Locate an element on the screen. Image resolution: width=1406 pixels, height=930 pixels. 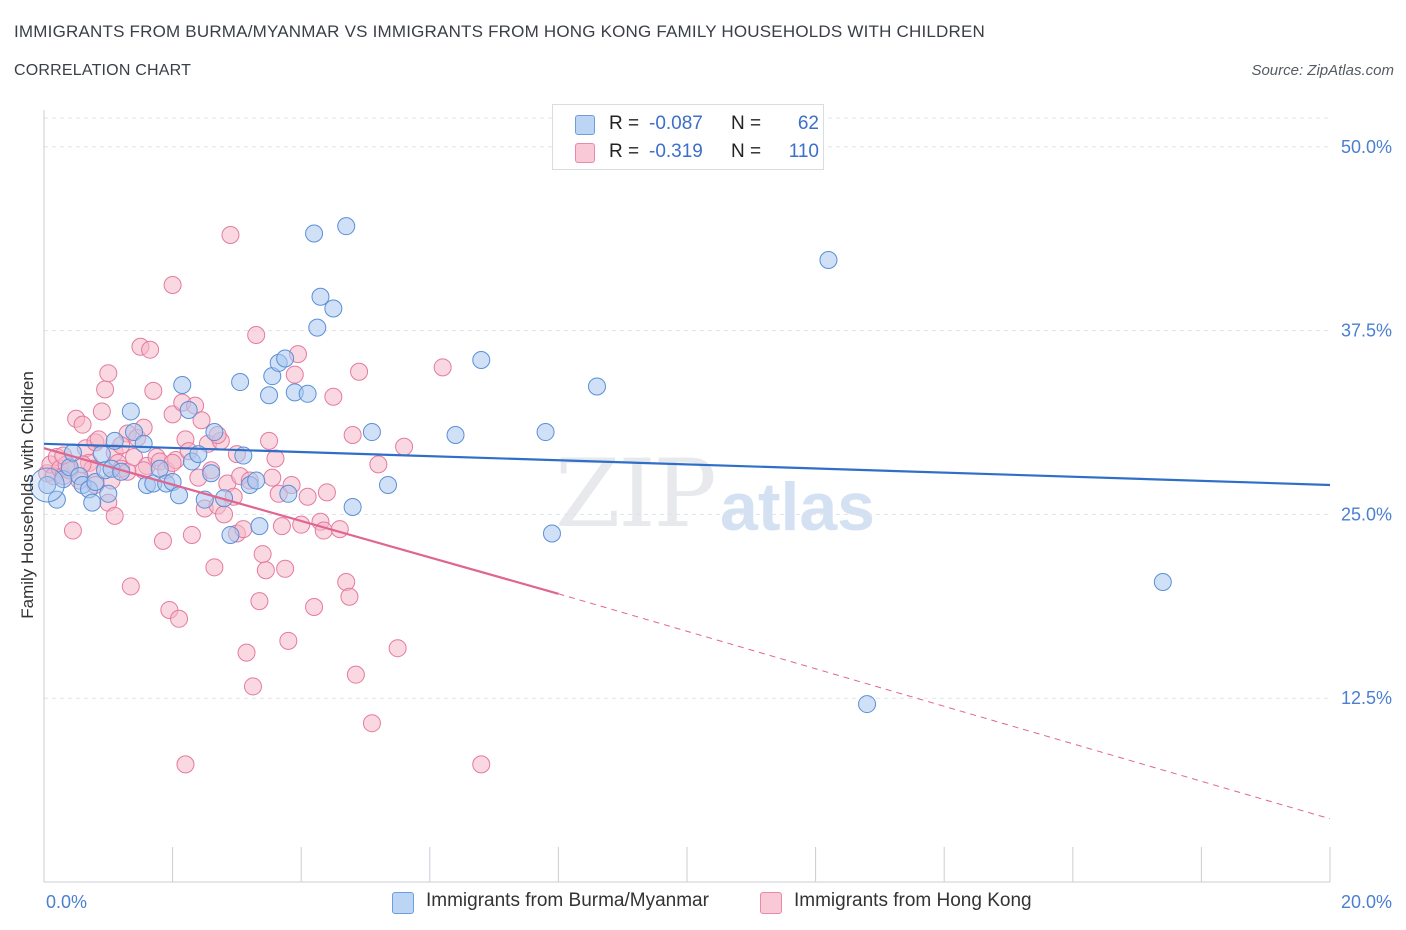
y-tick-label: 37.5% is located at coordinates (1366, 331).